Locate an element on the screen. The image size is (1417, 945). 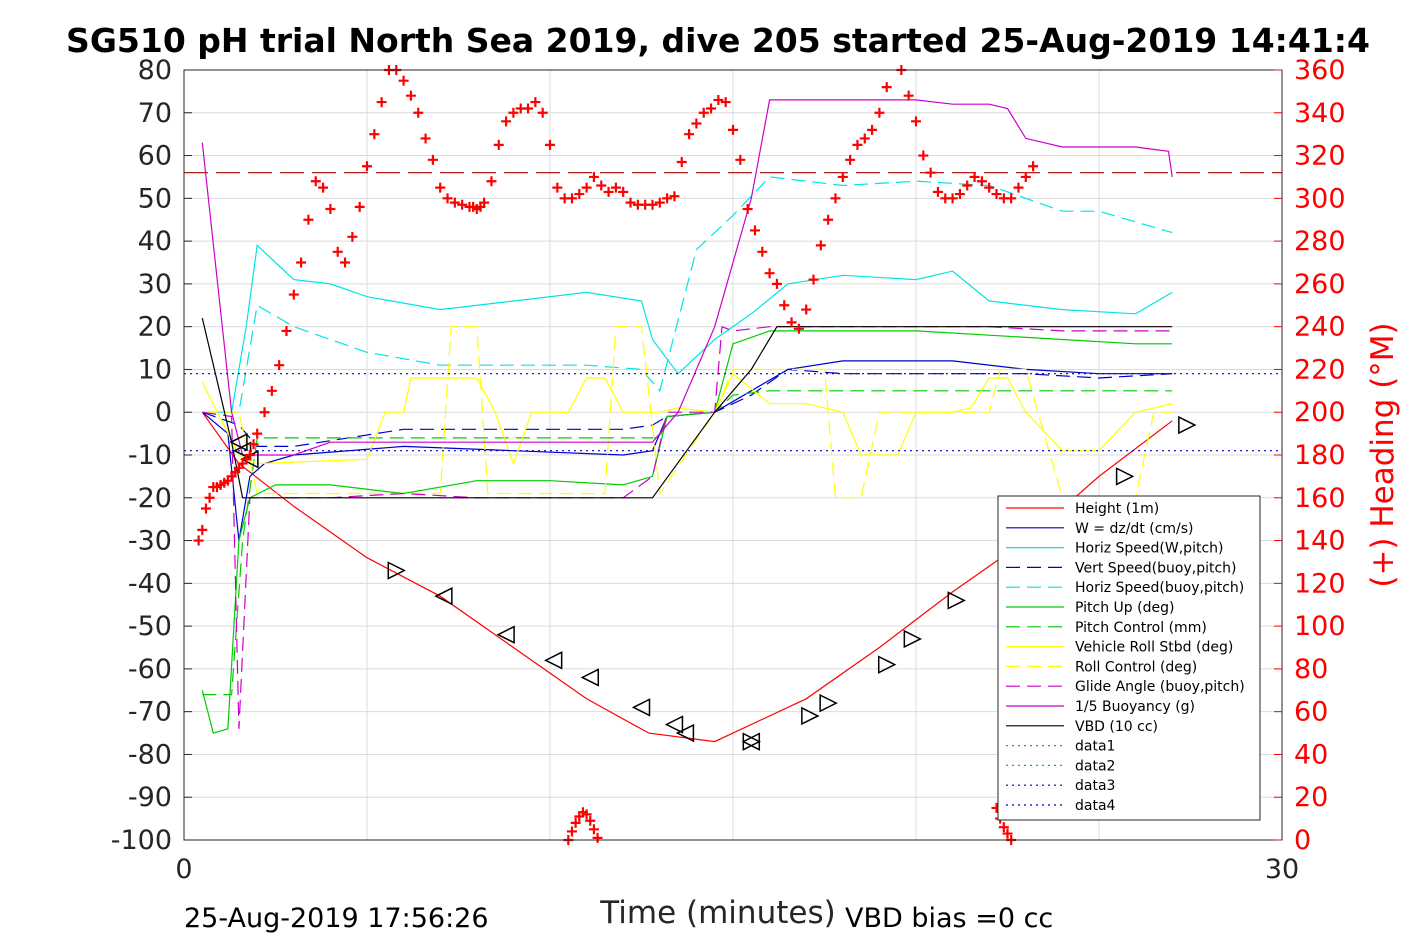
y-right-tick-label: 220 is located at coordinates (1320, 369).